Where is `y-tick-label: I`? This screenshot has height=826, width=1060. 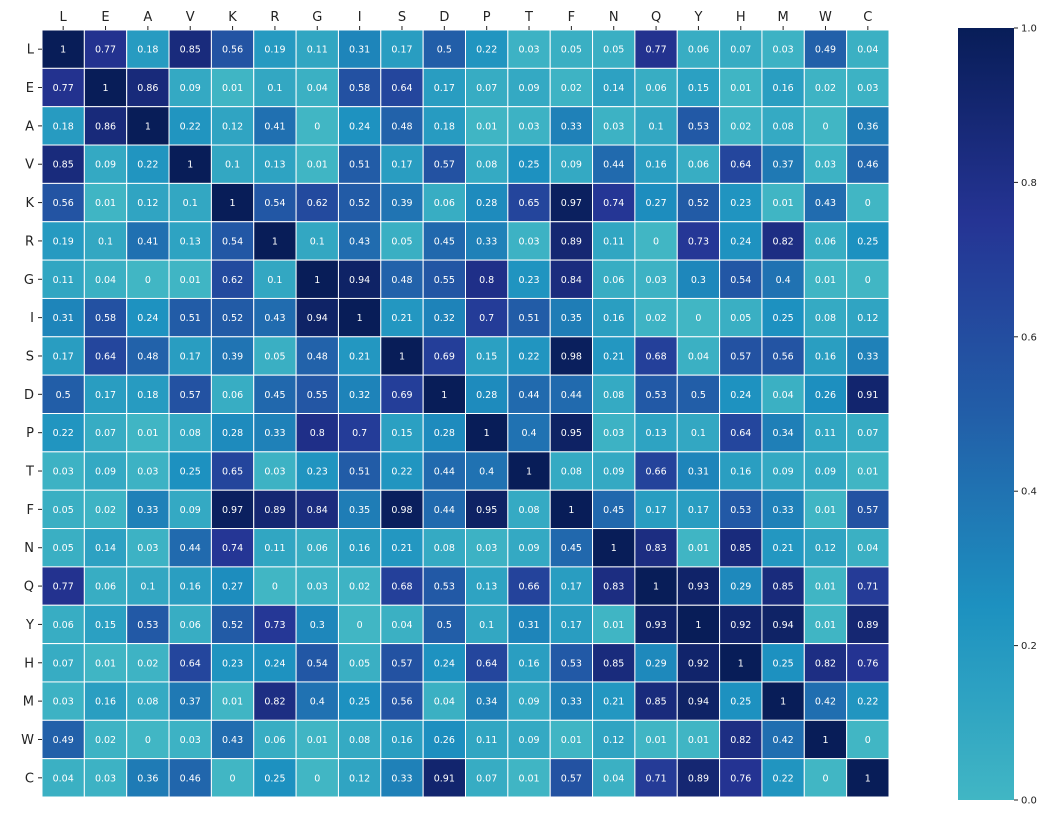
y-tick-label: I is located at coordinates (32, 318).